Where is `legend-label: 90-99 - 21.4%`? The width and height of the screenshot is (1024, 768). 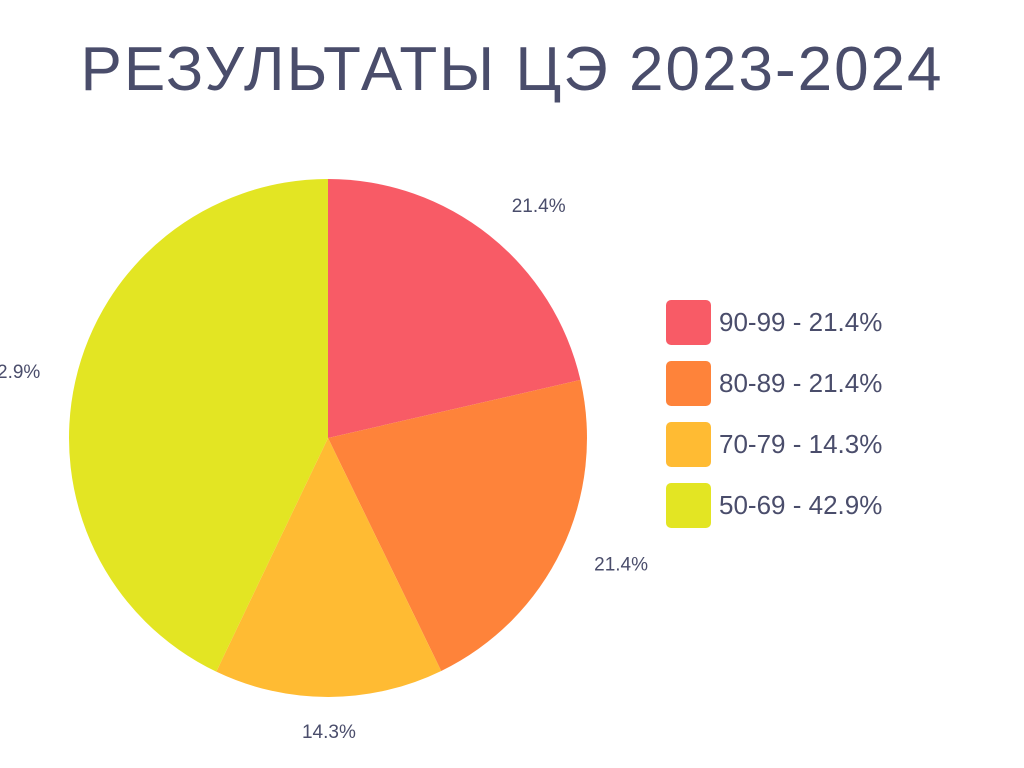
legend-label: 90-99 - 21.4% is located at coordinates (801, 321).